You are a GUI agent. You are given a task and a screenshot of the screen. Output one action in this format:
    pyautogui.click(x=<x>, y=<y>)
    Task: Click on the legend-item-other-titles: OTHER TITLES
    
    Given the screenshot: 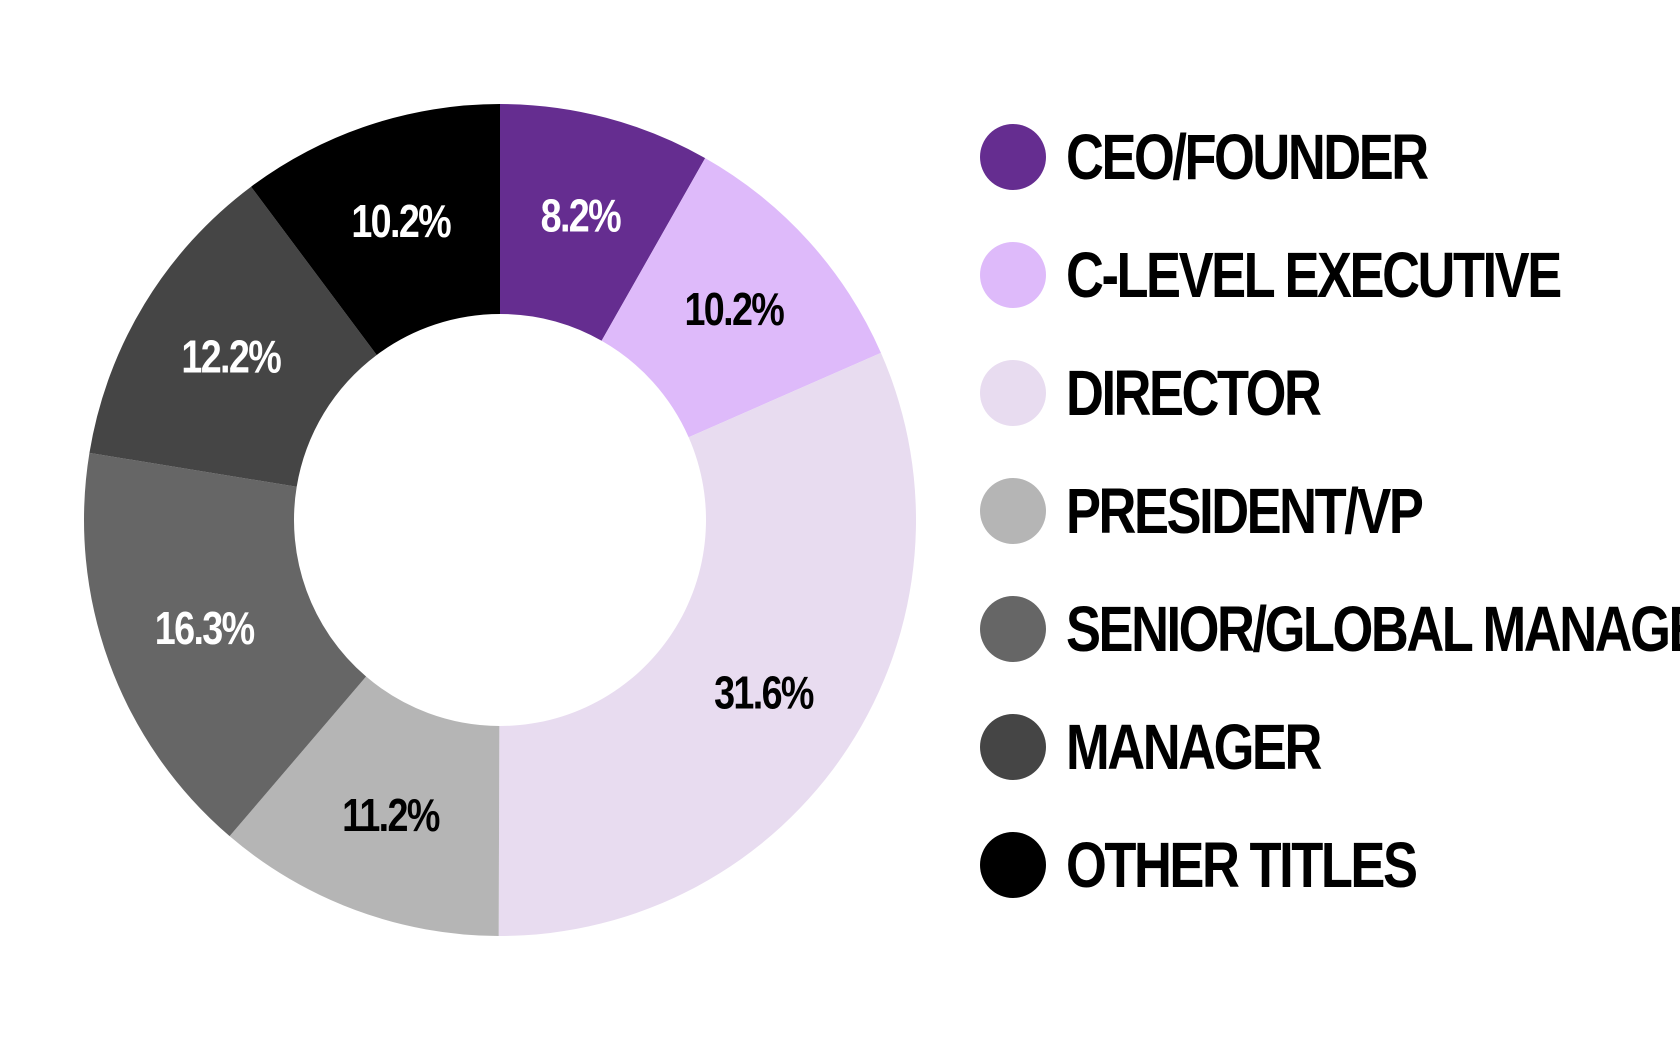 What is the action you would take?
    pyautogui.click(x=1320, y=865)
    